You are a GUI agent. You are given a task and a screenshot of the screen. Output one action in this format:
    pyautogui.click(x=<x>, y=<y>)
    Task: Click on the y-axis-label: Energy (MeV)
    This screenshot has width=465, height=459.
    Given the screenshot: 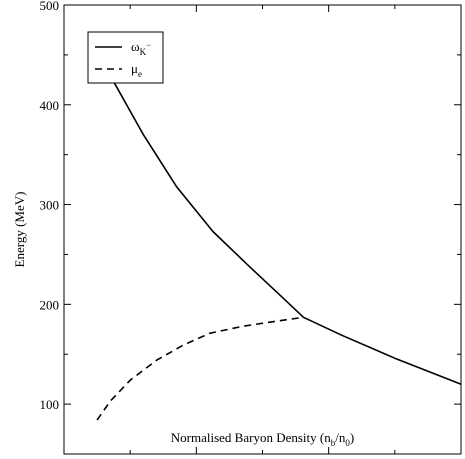 What is the action you would take?
    pyautogui.click(x=19, y=230)
    